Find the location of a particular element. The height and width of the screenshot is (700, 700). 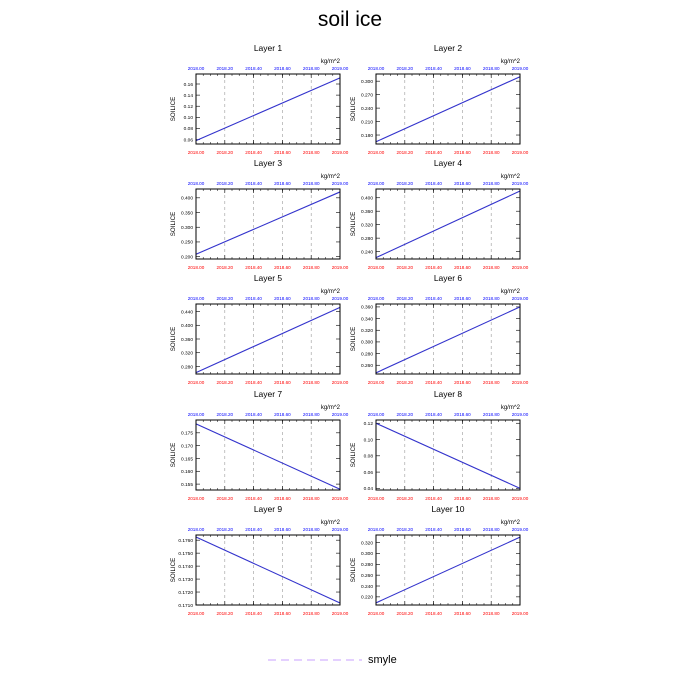

panel-5-y-axis-label: SOILICE is located at coordinates (173, 339).